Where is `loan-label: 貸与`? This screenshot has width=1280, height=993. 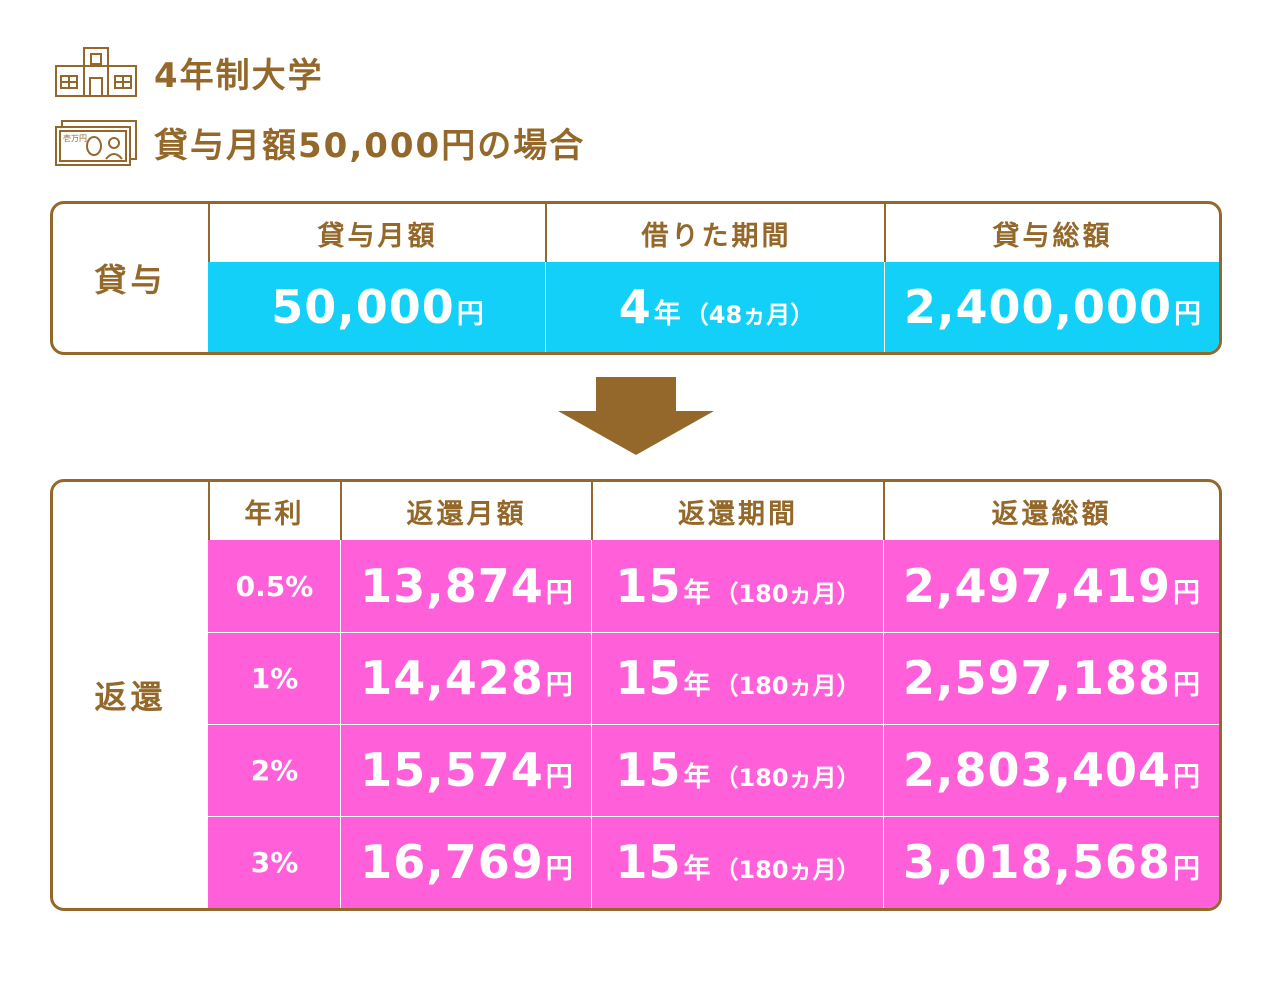
loan-label: 貸与 is located at coordinates (131, 278).